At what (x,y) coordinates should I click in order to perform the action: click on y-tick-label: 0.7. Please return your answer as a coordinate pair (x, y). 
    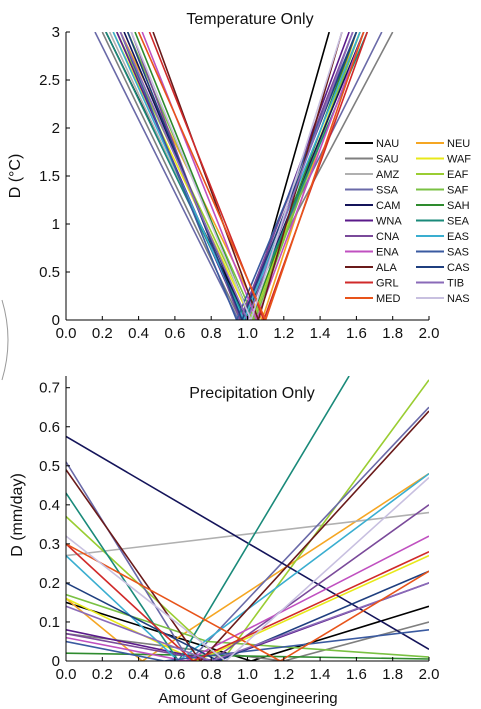
    Looking at the image, I should click on (49, 388).